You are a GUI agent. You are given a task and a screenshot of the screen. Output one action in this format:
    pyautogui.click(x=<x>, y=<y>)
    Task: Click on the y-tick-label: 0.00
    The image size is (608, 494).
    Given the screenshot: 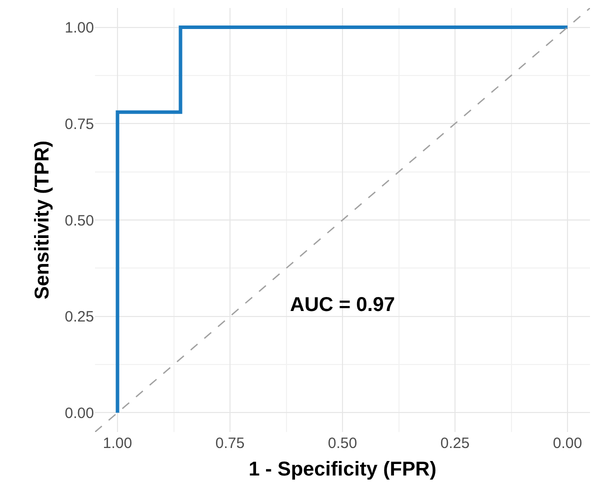 What is the action you would take?
    pyautogui.click(x=79, y=413)
    